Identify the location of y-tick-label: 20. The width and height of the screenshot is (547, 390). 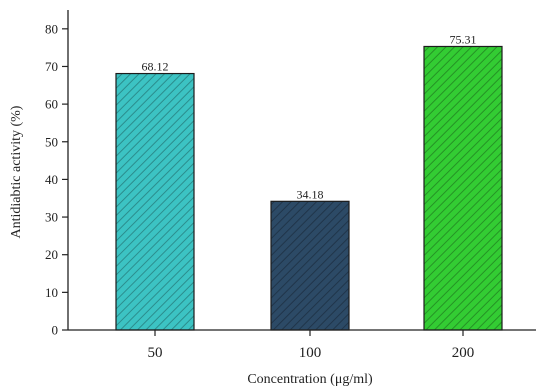
(51, 254).